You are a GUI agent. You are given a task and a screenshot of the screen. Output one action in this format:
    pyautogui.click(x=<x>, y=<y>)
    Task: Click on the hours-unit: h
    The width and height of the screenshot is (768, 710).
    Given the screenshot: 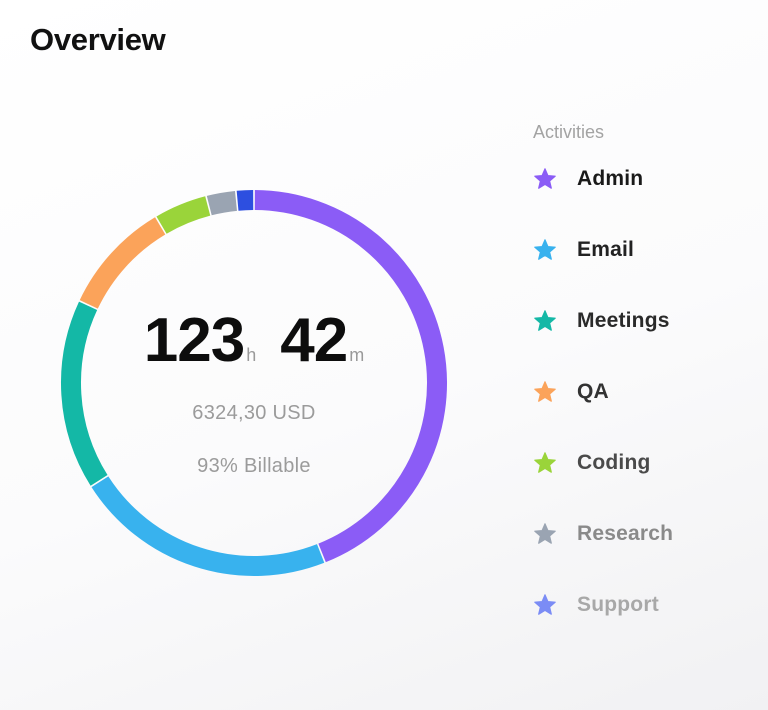 What is the action you would take?
    pyautogui.click(x=251, y=355)
    